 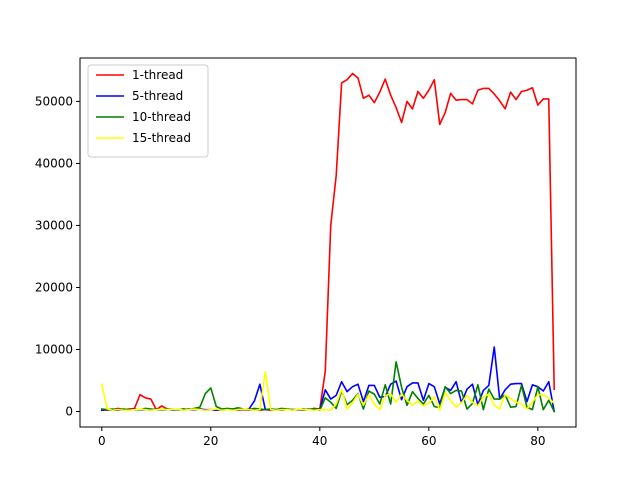 I want to click on y-tick-label: 10000, so click(x=54, y=349).